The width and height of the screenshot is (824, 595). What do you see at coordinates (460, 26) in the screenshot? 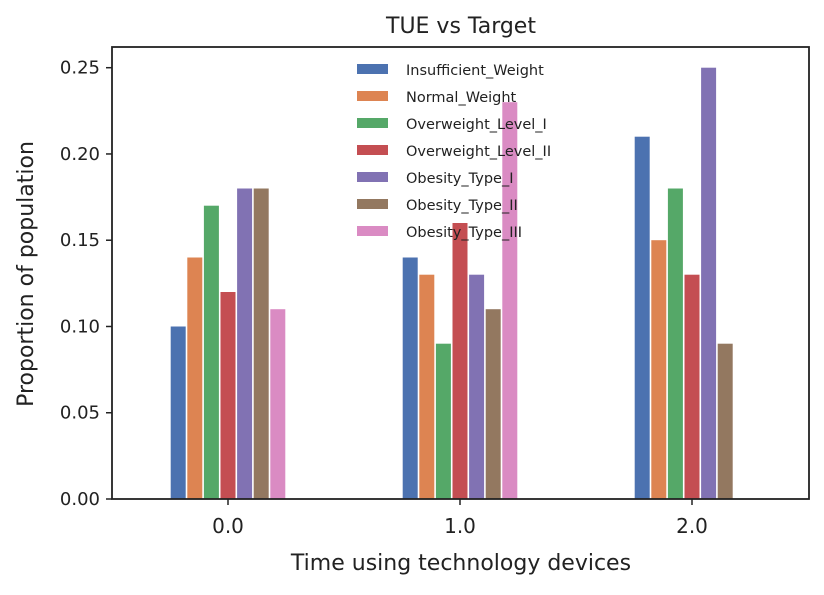
I see `chart-title: TUE vs Target` at bounding box center [460, 26].